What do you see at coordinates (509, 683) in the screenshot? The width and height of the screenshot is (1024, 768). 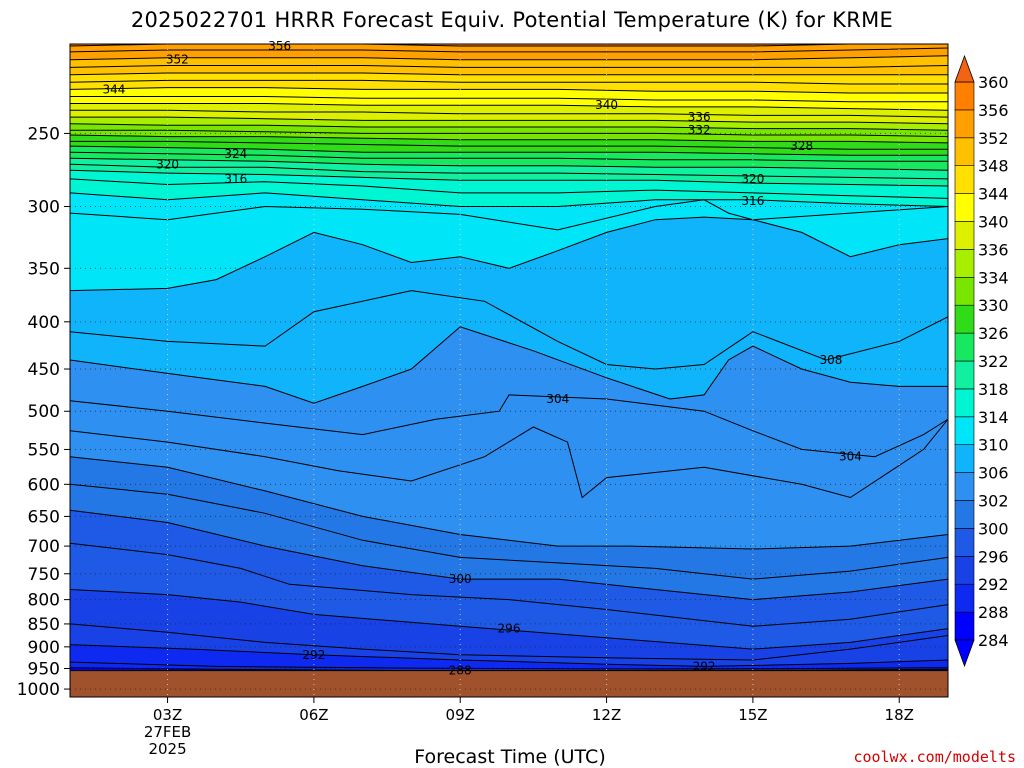 I see `ground-surface` at bounding box center [509, 683].